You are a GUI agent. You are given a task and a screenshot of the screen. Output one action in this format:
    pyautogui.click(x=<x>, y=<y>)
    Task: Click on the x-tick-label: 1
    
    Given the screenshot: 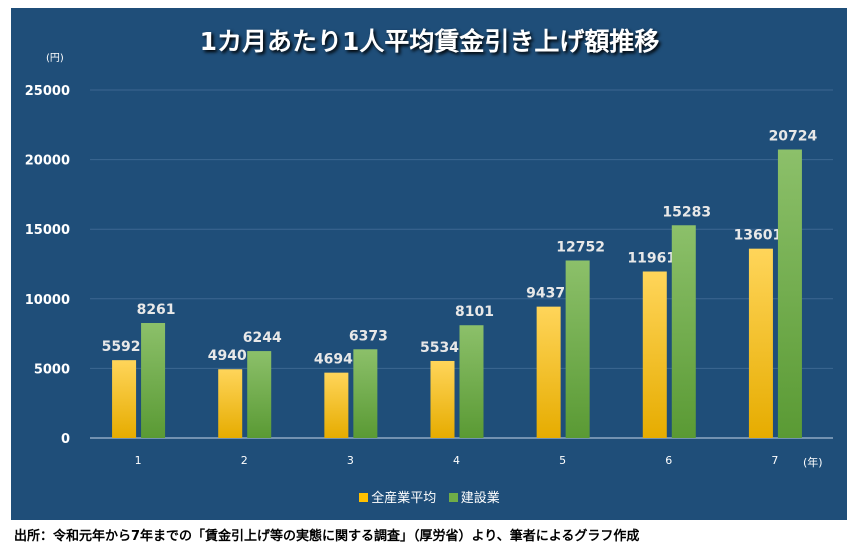 What is the action you would take?
    pyautogui.click(x=138, y=460)
    